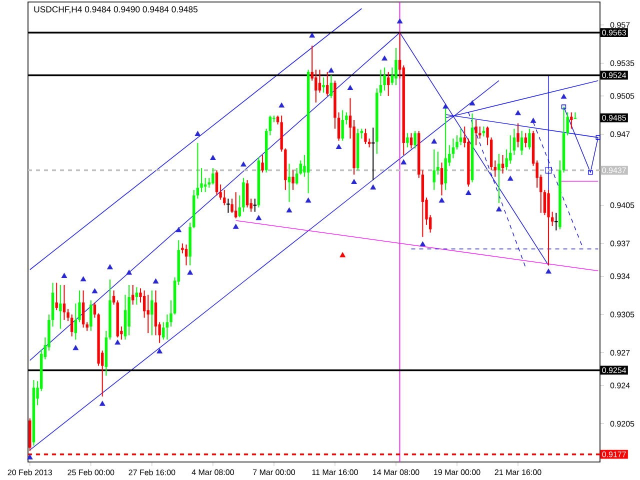  Describe the element at coordinates (30, 472) in the screenshot. I see `x-tick-label: 20 Feb 2013` at that location.